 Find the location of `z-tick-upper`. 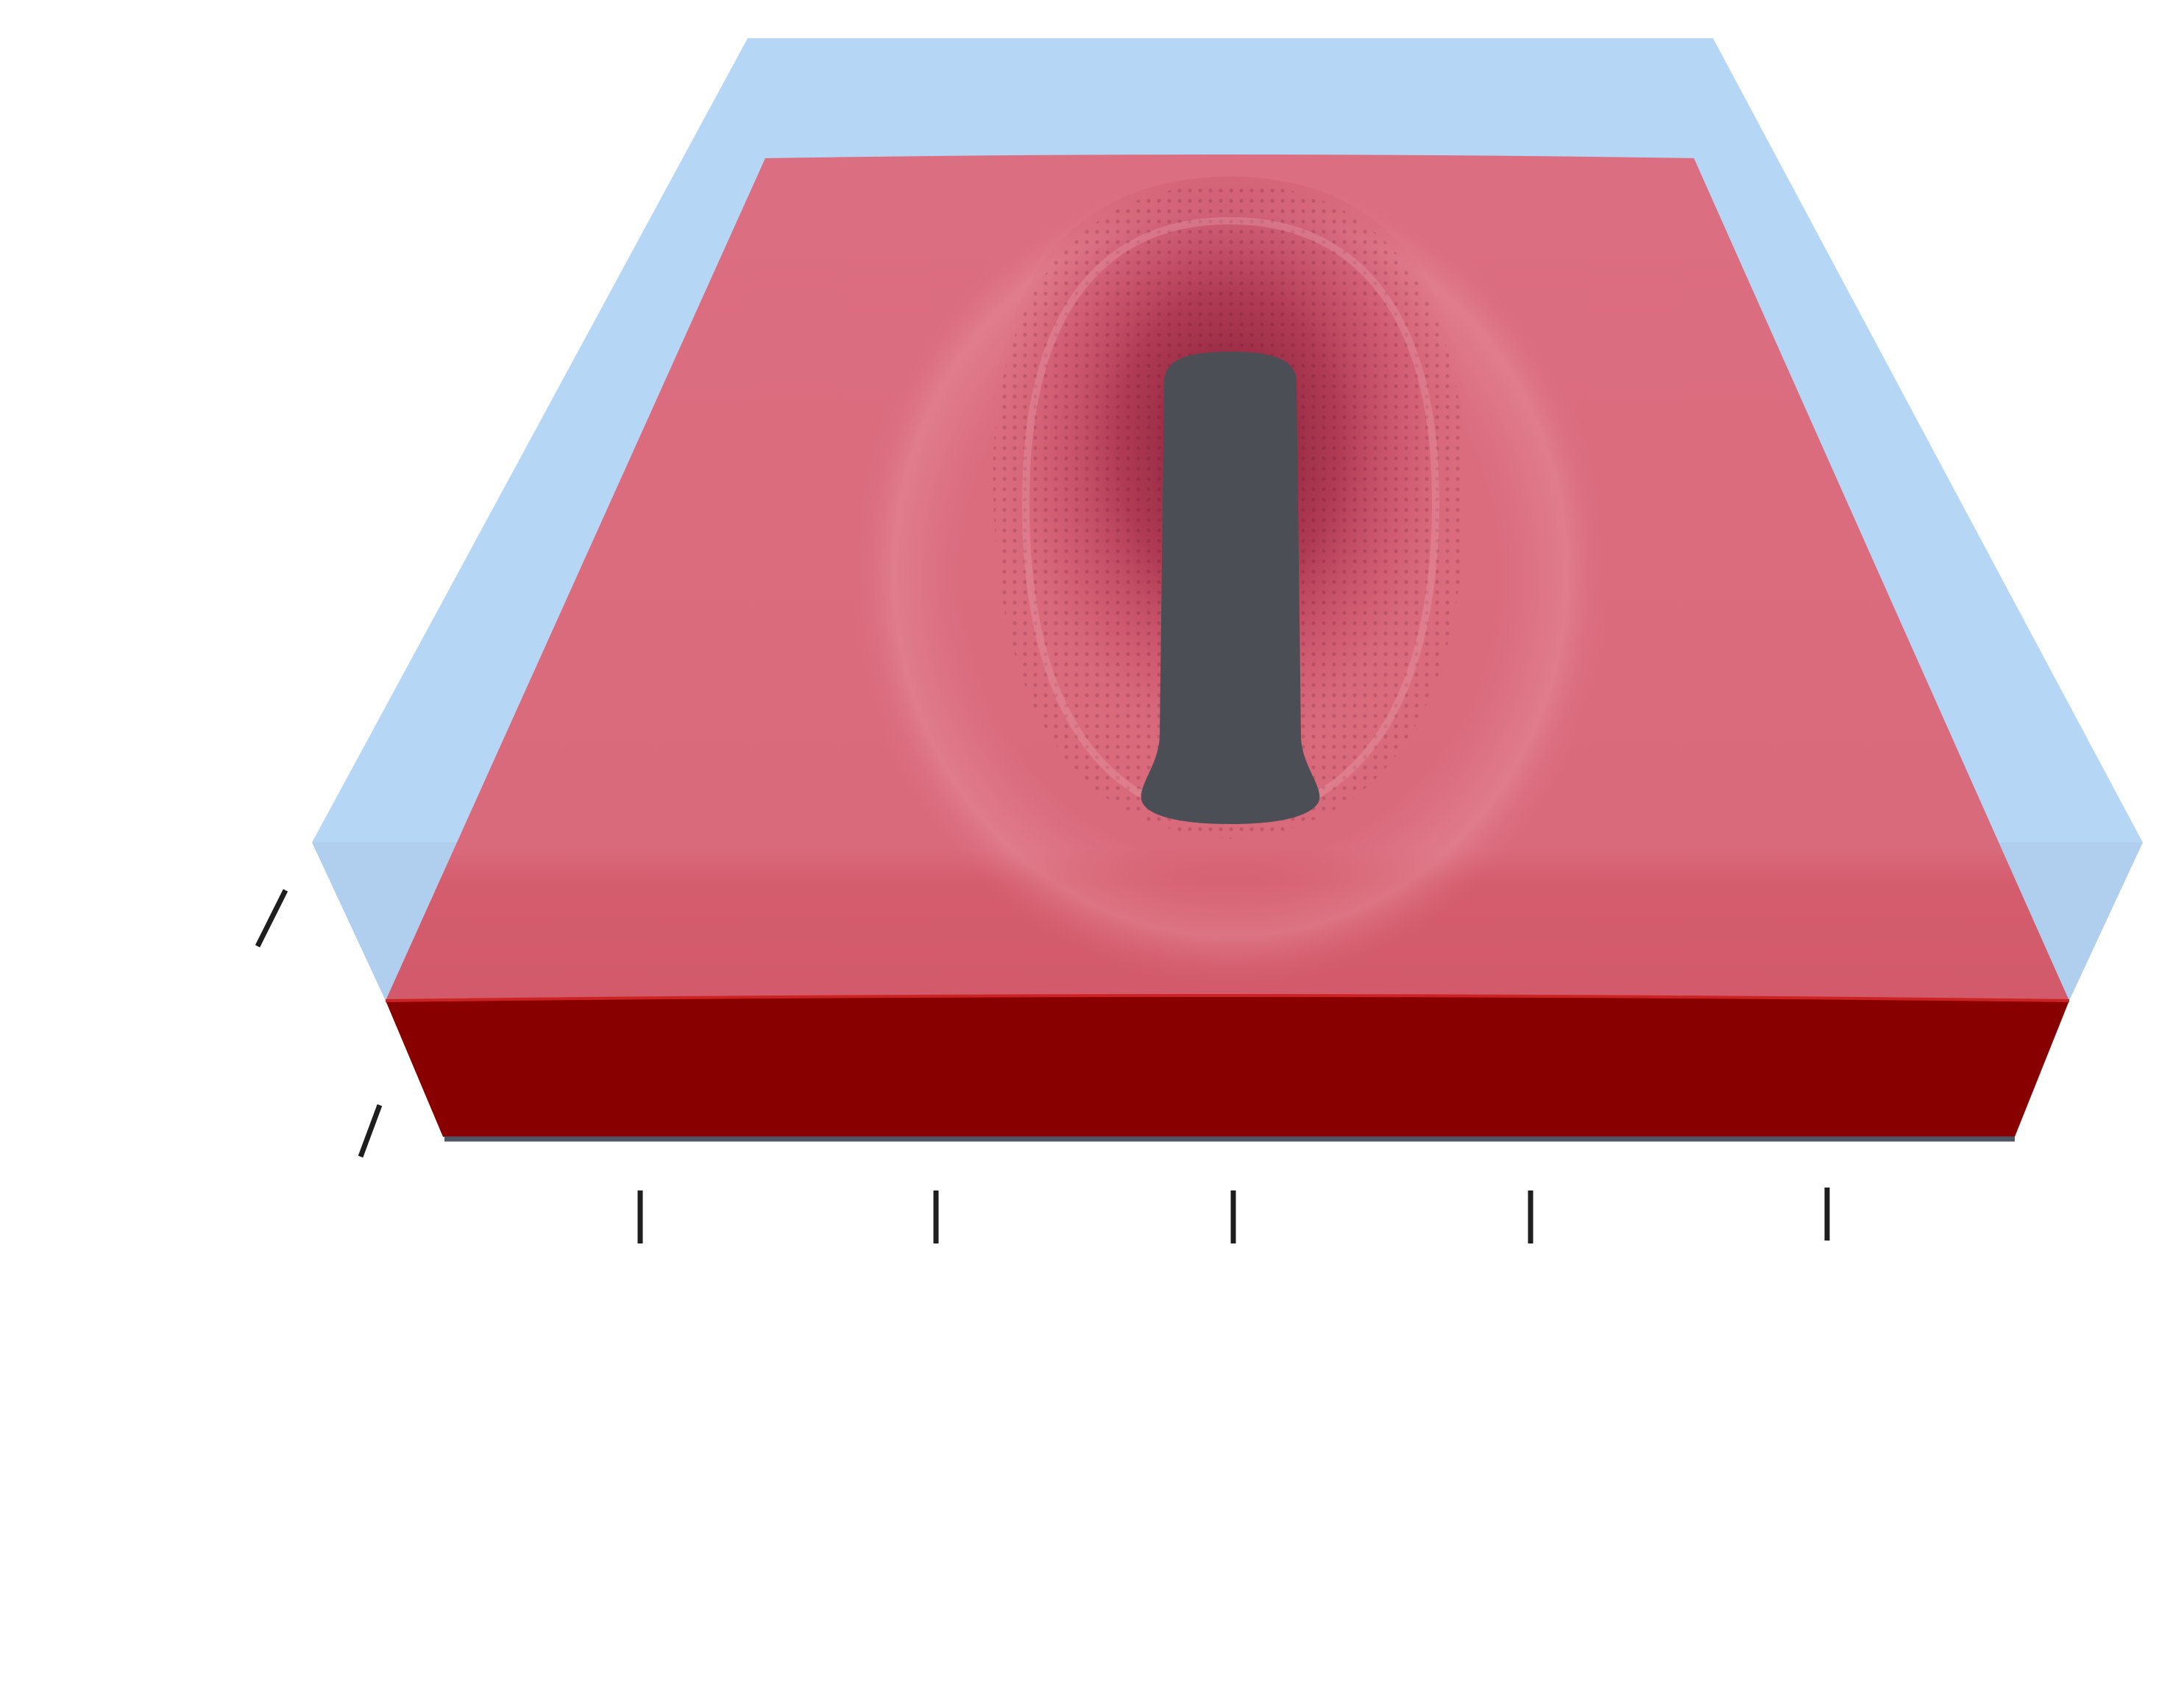

z-tick-upper is located at coordinates (271, 918).